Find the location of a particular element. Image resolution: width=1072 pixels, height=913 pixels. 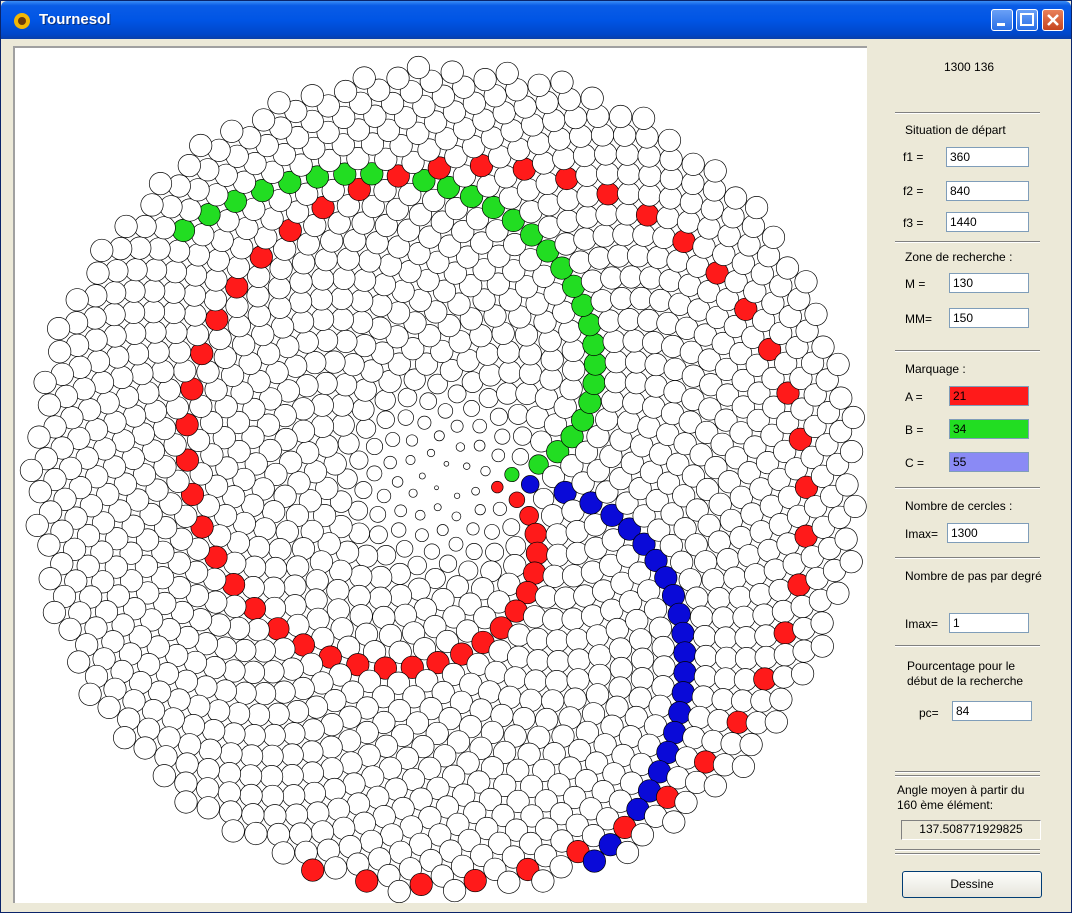

mm-field: 150 is located at coordinates (989, 318).